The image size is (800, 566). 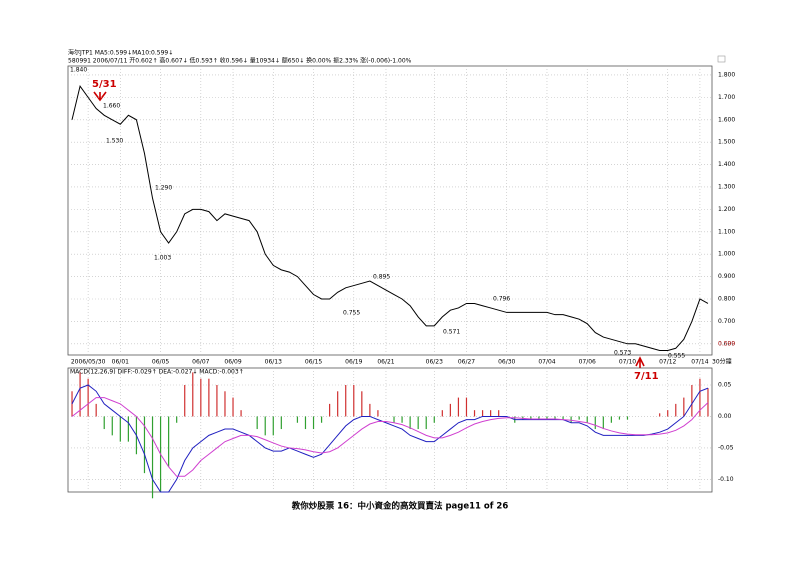 I want to click on y-tick-label: 1.200, so click(x=726, y=209).